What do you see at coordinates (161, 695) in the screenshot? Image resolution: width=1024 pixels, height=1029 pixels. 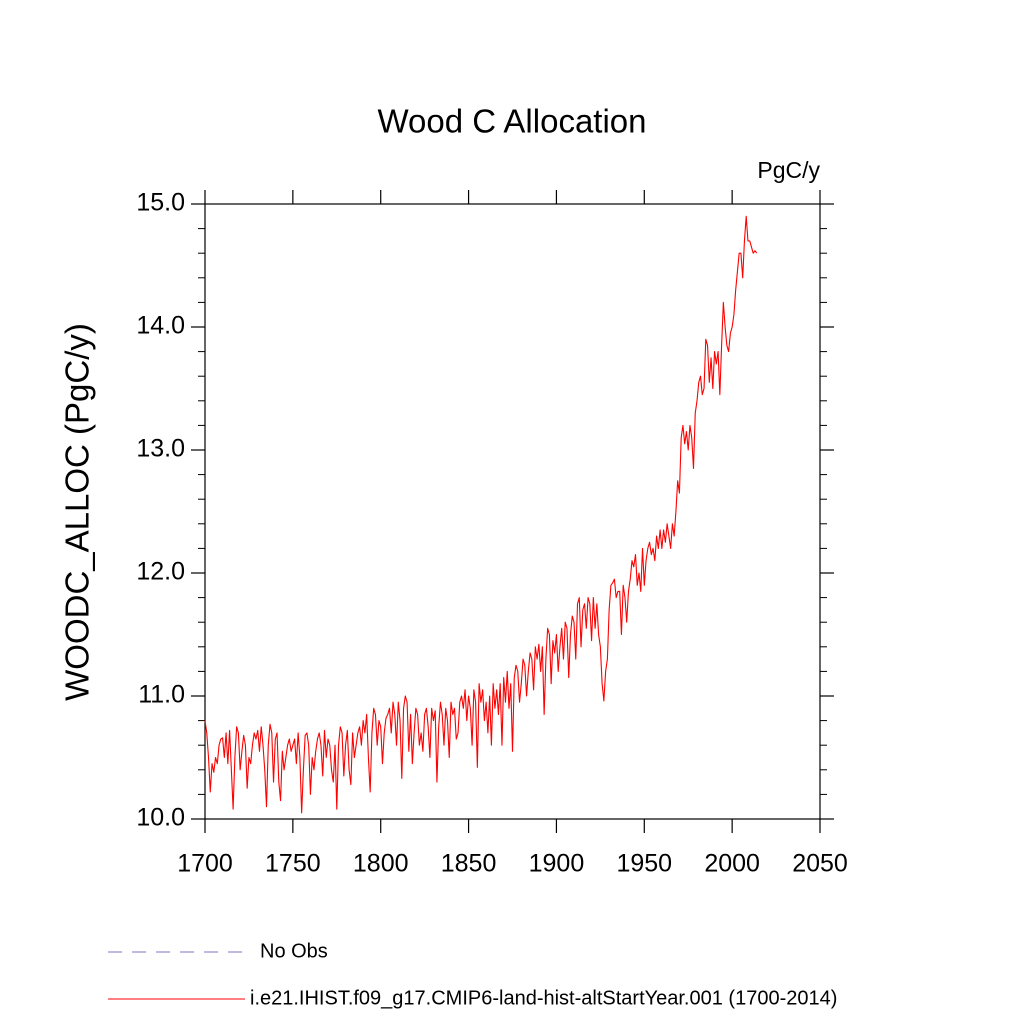 I see `y-tick-label: 11.0` at bounding box center [161, 695].